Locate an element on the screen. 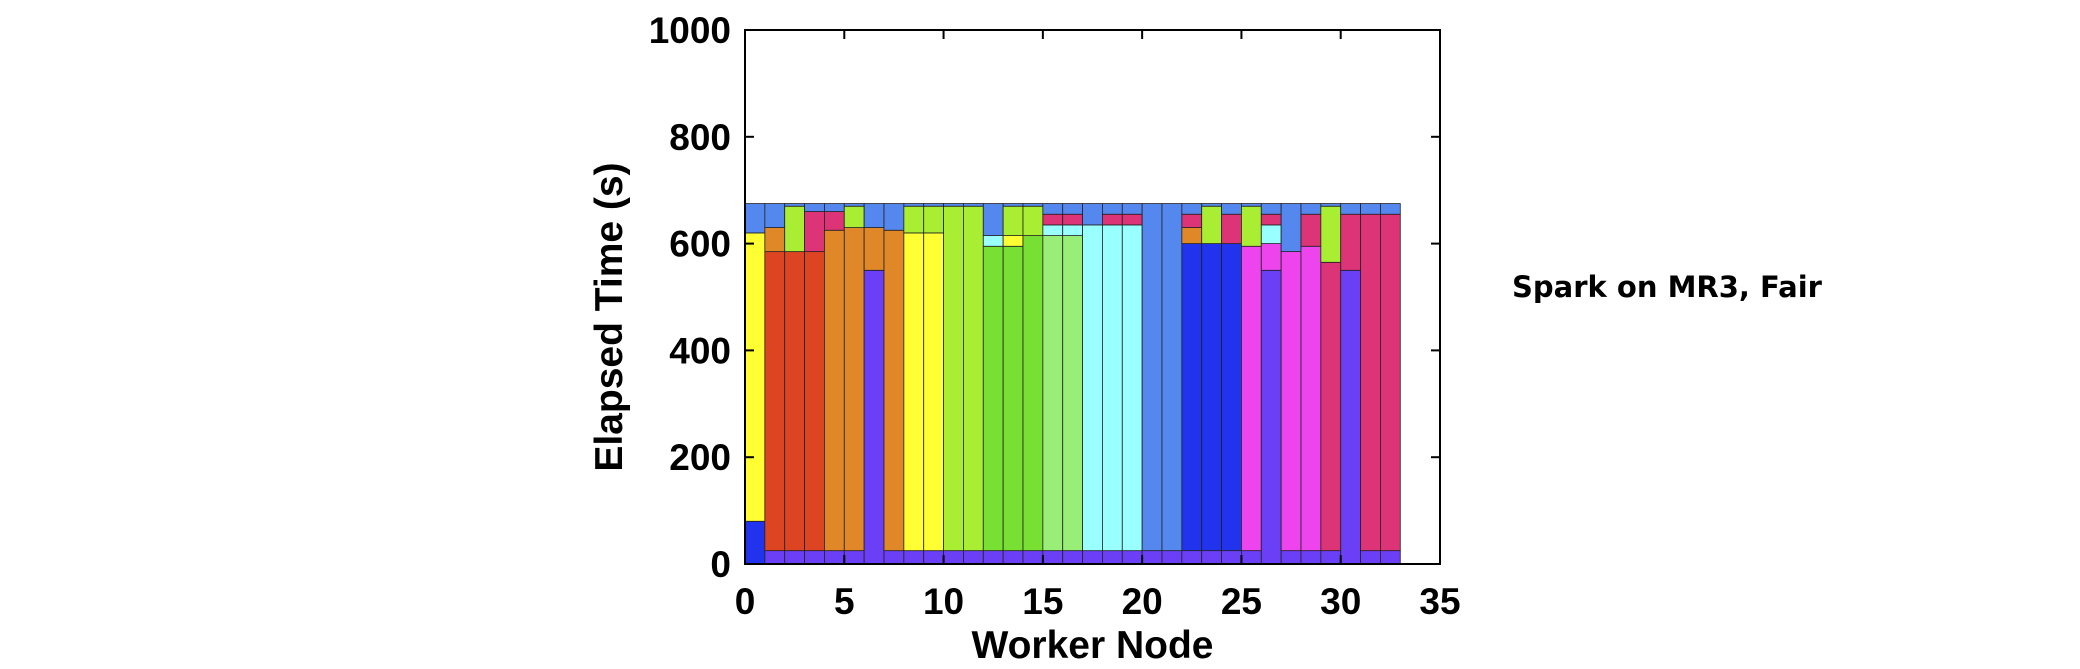  x-tick-label: 30 is located at coordinates (1340, 601).